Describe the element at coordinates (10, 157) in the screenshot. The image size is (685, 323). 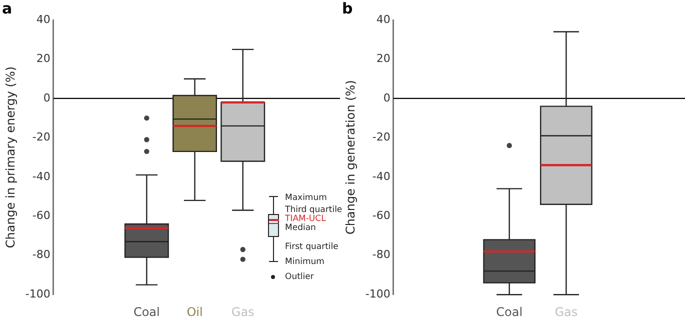
I see `y-axis-title: Change in primary energy (%)` at that location.